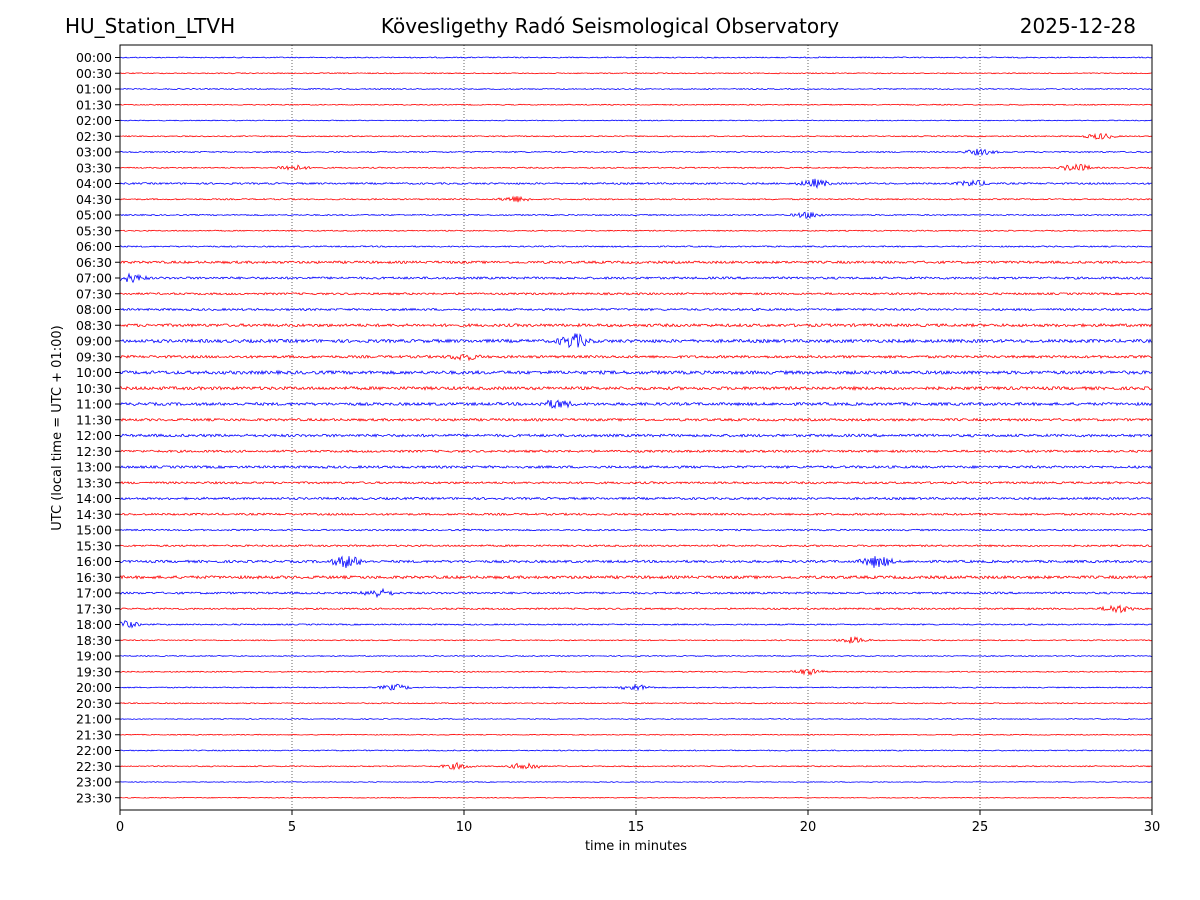 The width and height of the screenshot is (1200, 900). I want to click on y-axis-label: UTC (local time = UTC + 01:00), so click(57, 427).